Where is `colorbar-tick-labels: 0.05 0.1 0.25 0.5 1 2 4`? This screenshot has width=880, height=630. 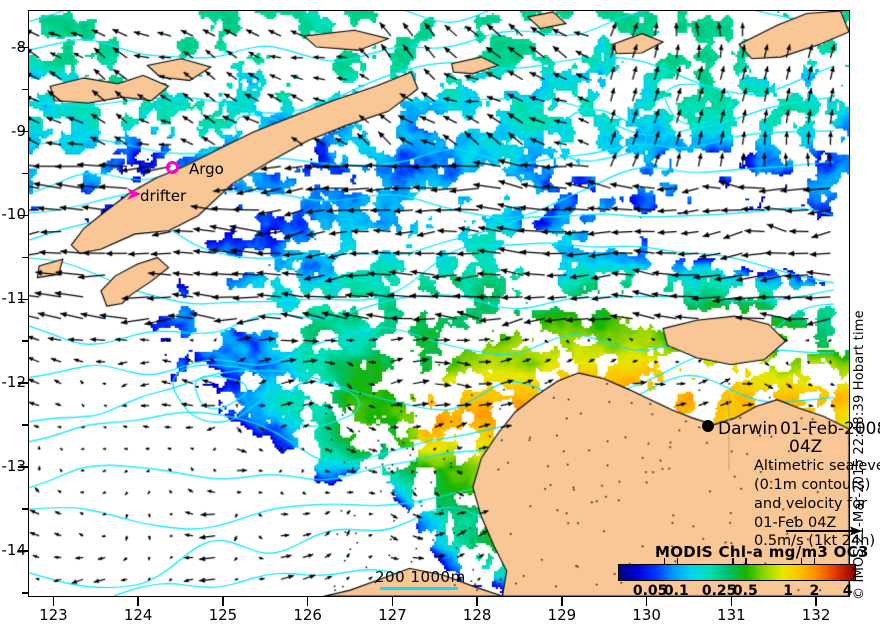 colorbar-tick-labels: 0.05 0.1 0.25 0.5 1 2 4 is located at coordinates (737, 591).